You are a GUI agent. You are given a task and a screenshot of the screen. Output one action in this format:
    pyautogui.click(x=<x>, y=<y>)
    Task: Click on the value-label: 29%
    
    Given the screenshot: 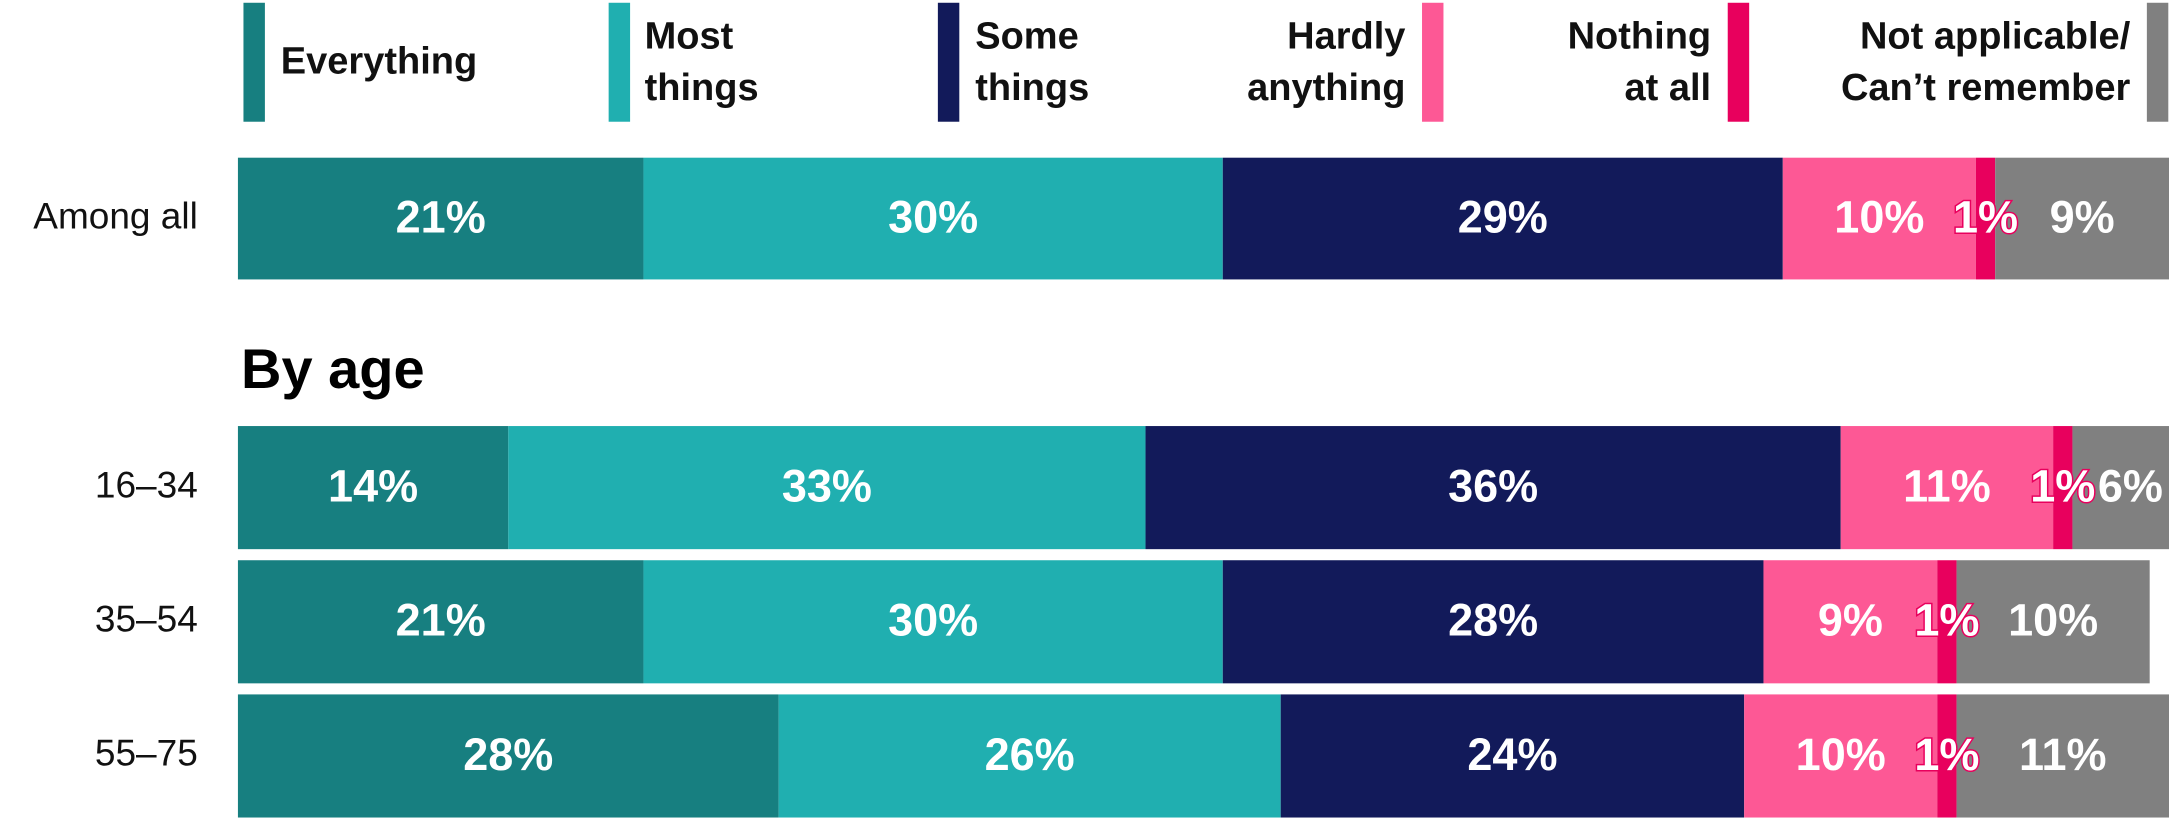 What is the action you would take?
    pyautogui.click(x=1503, y=216)
    